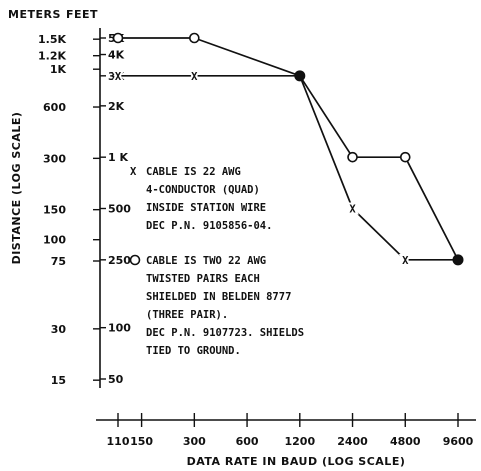  What do you see at coordinates (116, 55) in the screenshot?
I see `y-tick-label-feet-7: 4K` at bounding box center [116, 55].